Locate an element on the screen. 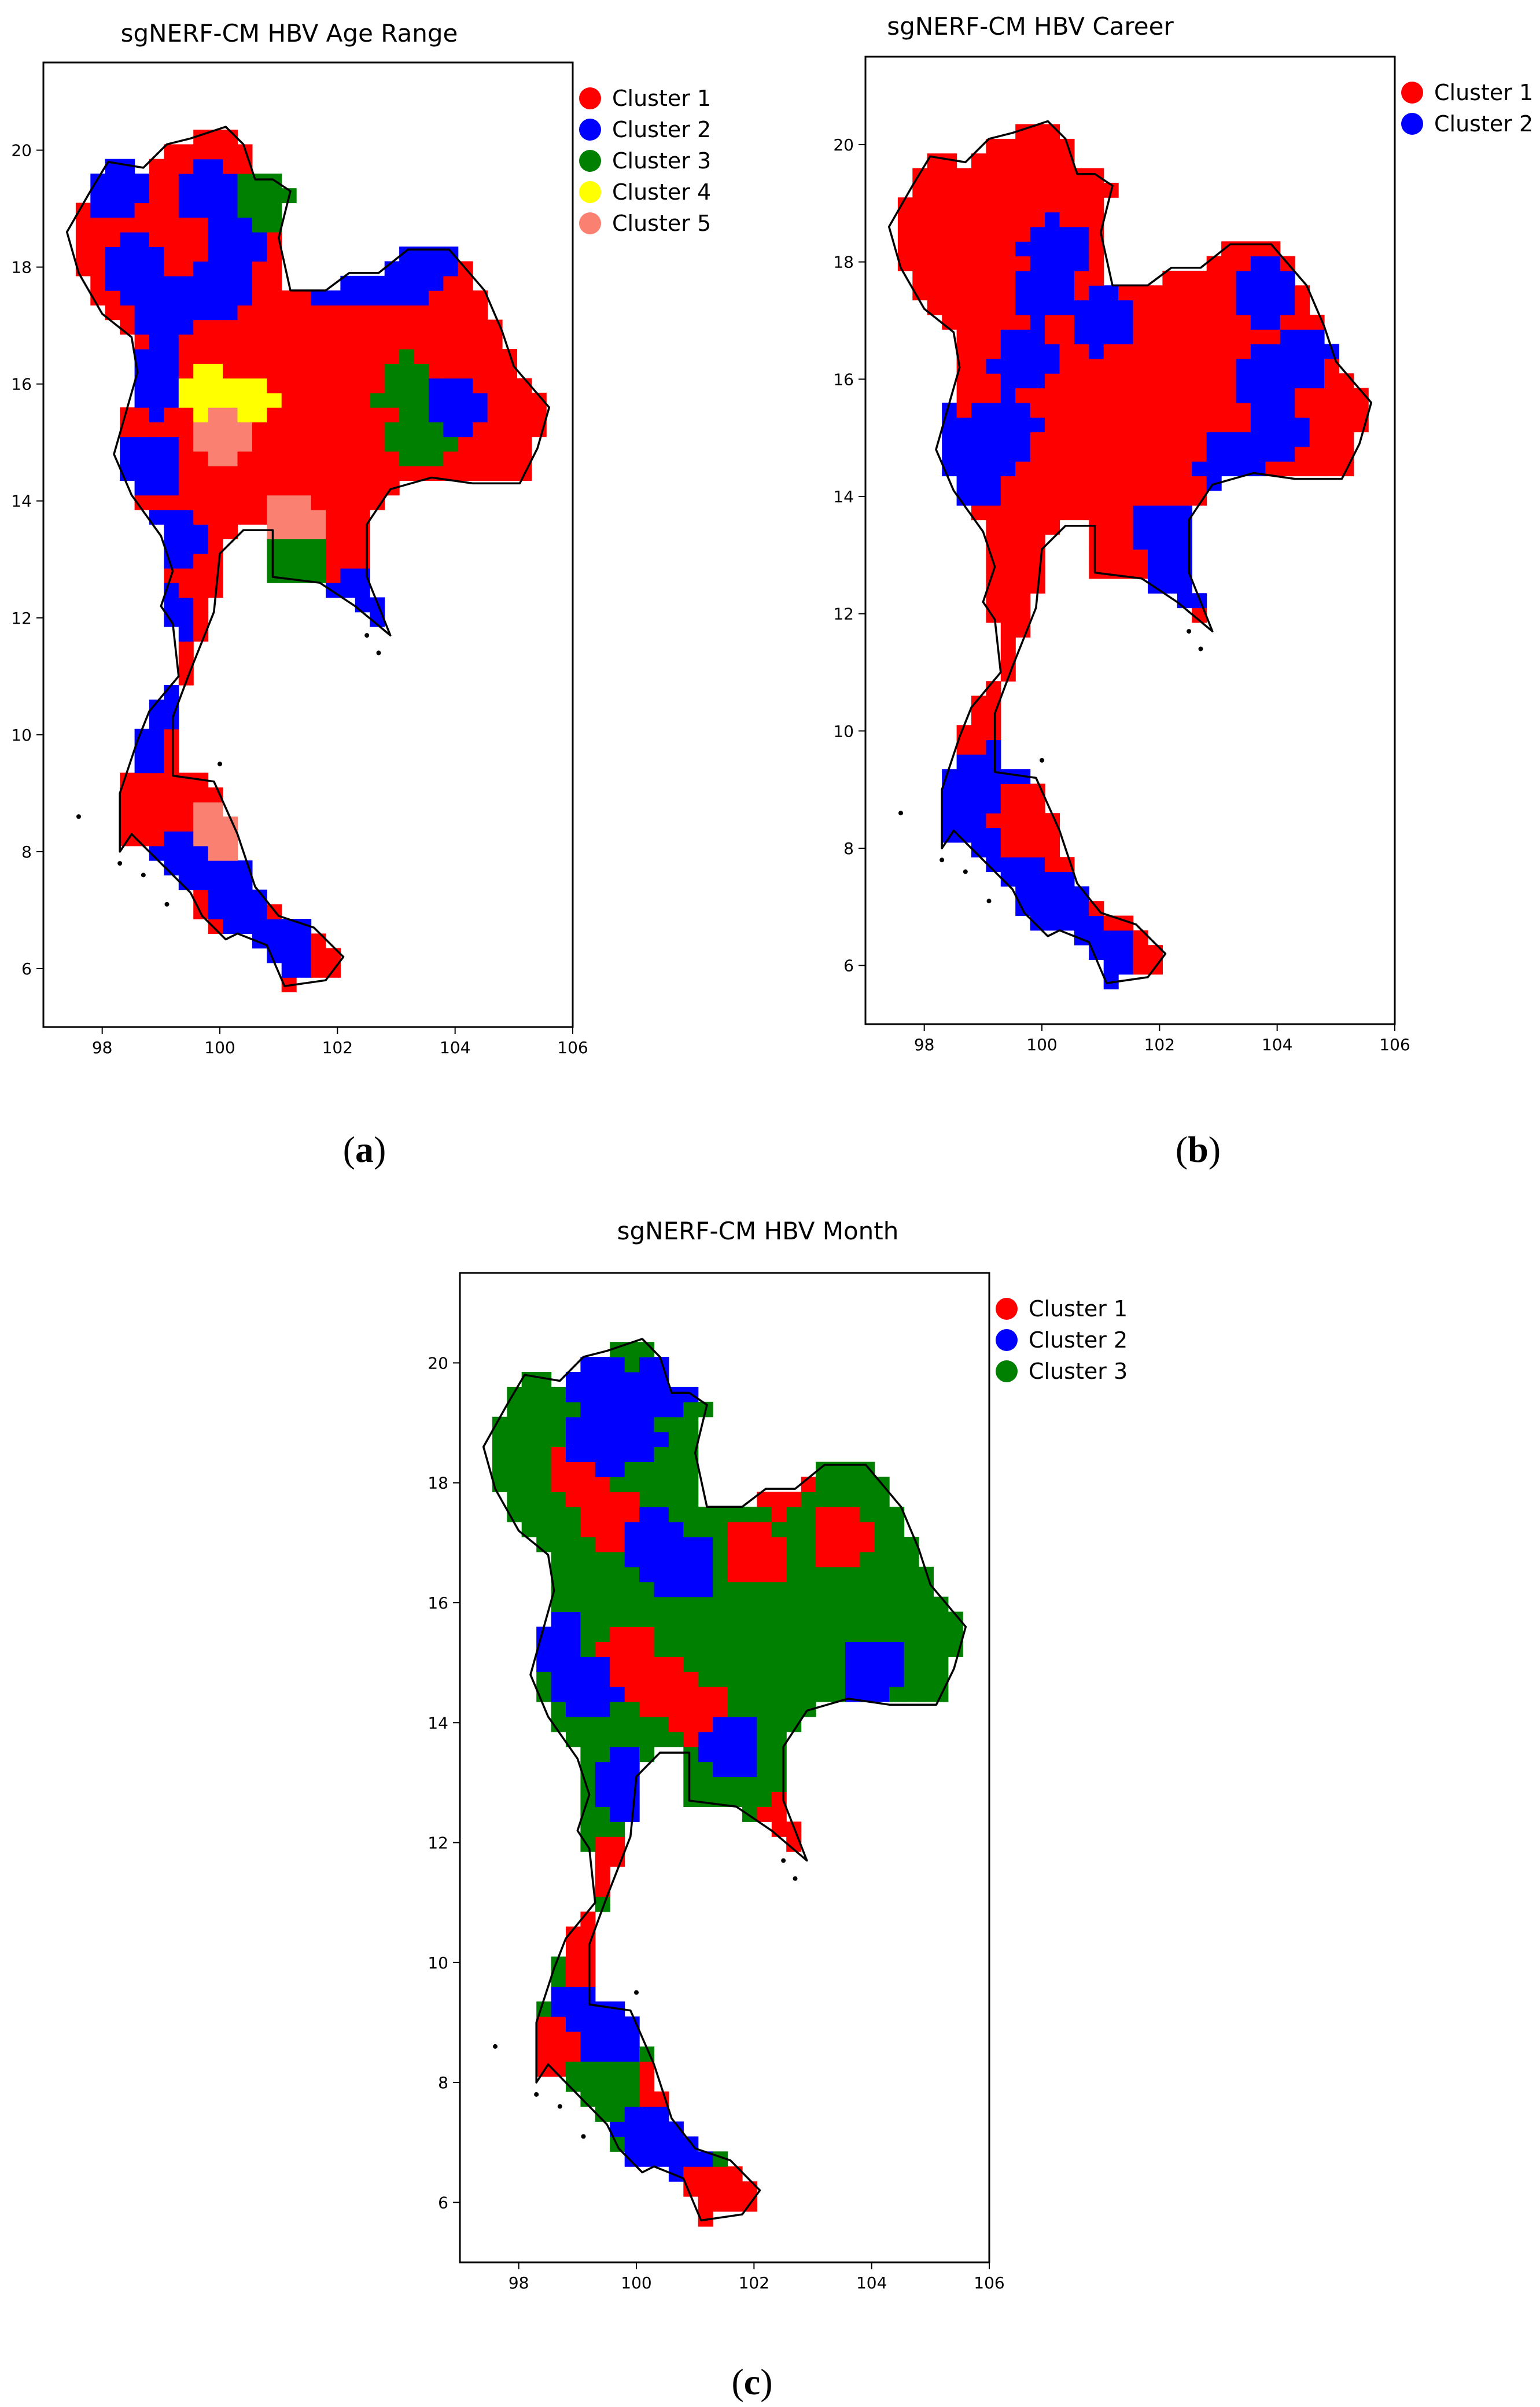 The height and width of the screenshot is (2407, 1540). legend-label: Cluster 1 is located at coordinates (1078, 1309).